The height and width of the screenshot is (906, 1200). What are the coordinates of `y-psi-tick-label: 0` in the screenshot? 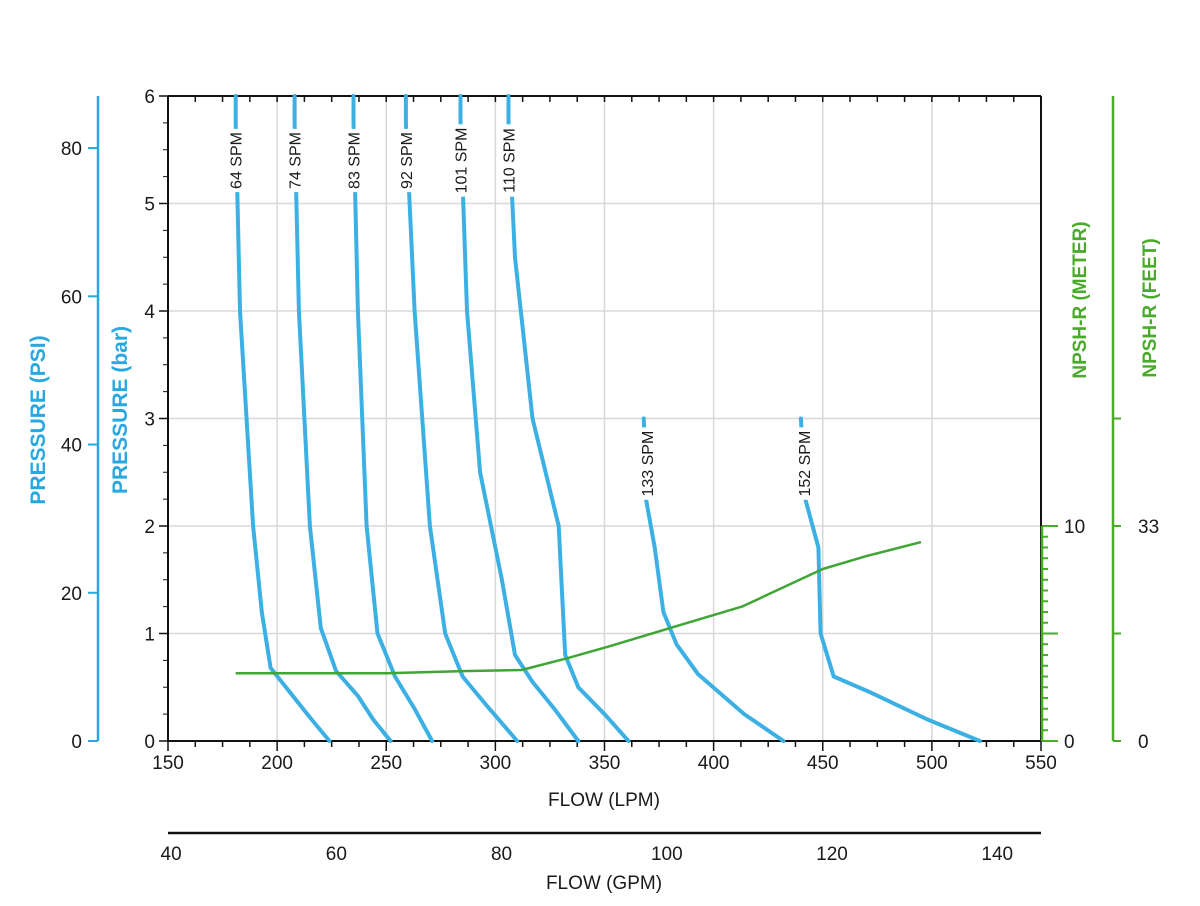 It's located at (76, 742).